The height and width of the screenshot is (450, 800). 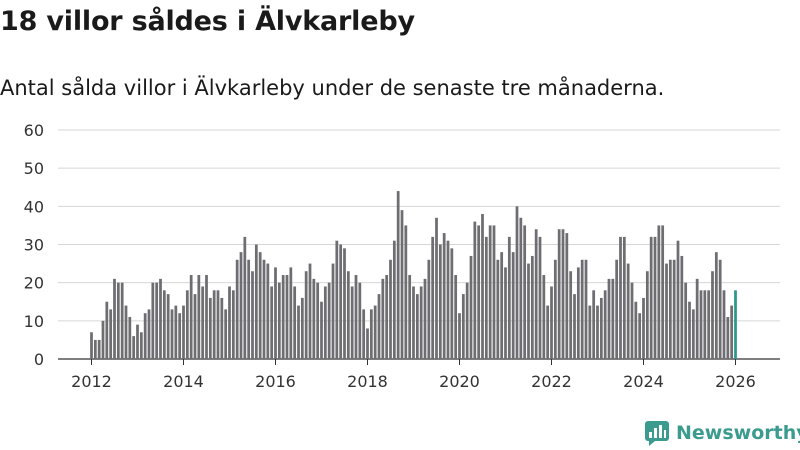 I want to click on bar-highlight, so click(x=735, y=324).